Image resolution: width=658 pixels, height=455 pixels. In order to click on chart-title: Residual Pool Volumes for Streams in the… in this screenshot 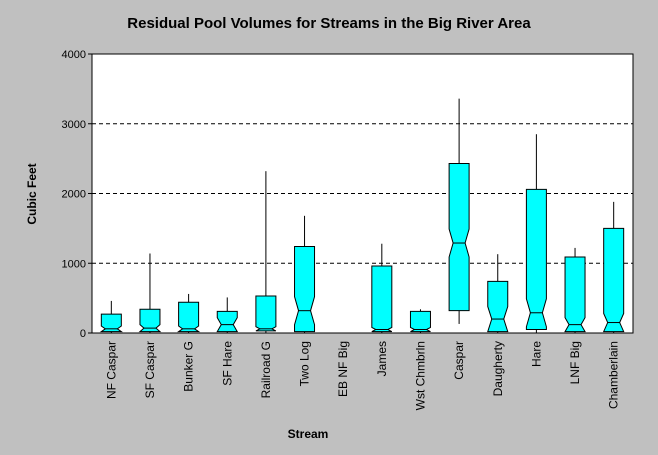, I will do `click(329, 23)`.